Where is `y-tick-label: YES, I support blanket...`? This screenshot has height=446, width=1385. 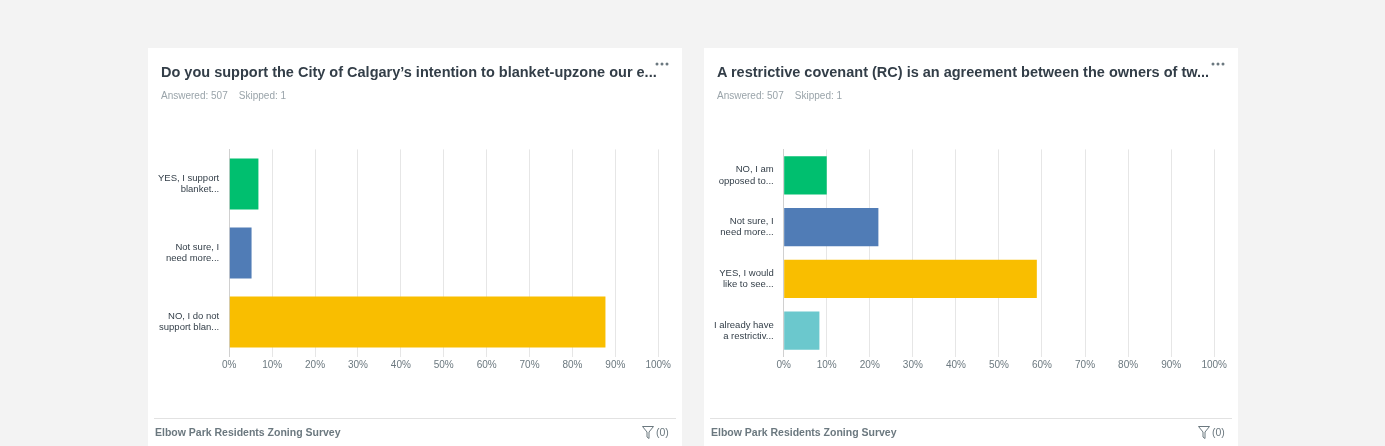
y-tick-label: YES, I support blanket... is located at coordinates (188, 183).